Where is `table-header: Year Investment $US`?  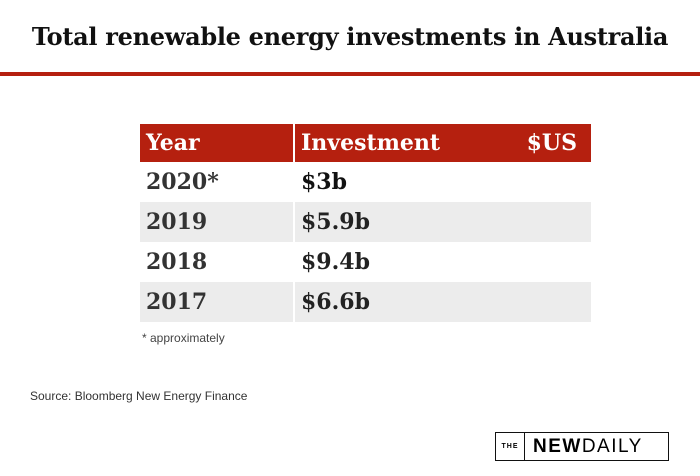
table-header: Year Investment $US is located at coordinates (365, 143).